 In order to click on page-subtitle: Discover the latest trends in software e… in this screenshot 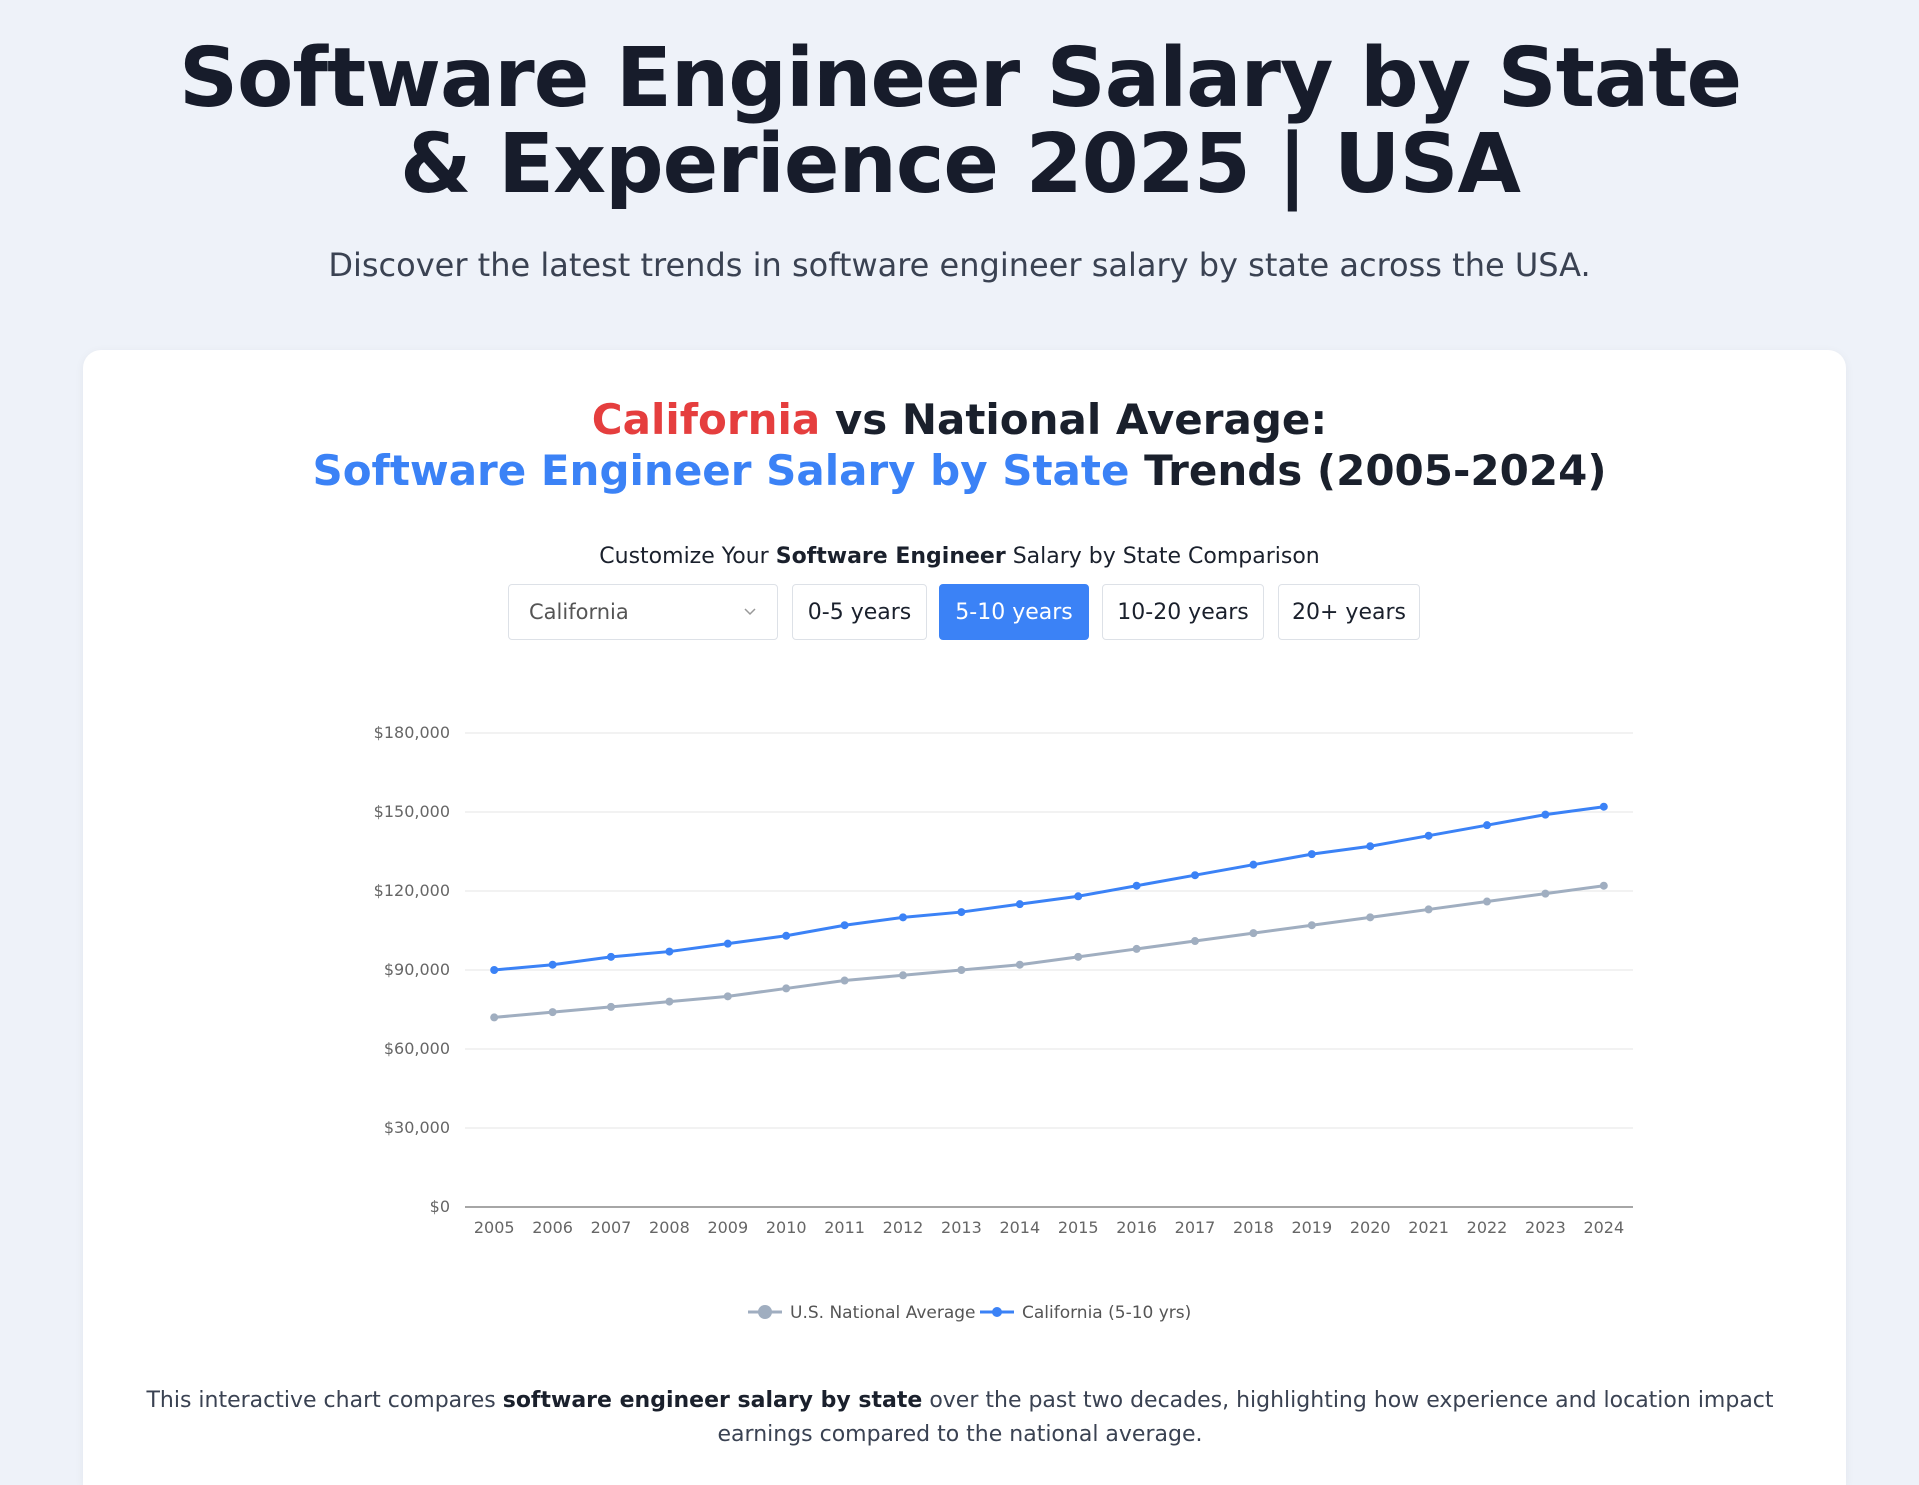, I will do `click(959, 265)`.